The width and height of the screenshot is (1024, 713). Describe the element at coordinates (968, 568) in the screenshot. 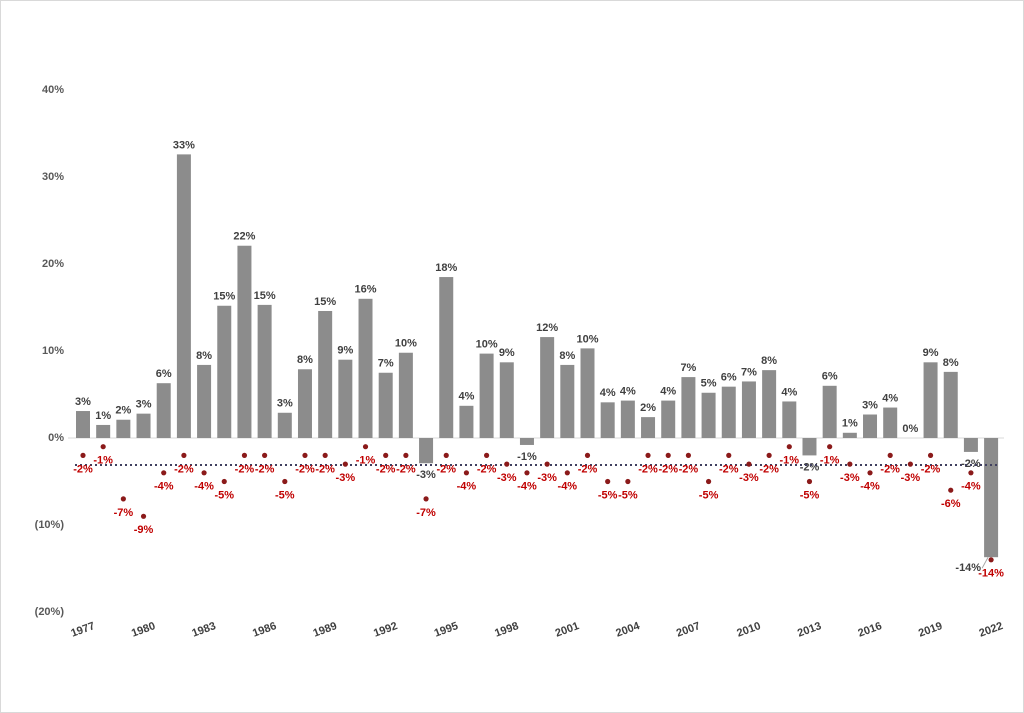

I see `bar-label: -14%` at that location.